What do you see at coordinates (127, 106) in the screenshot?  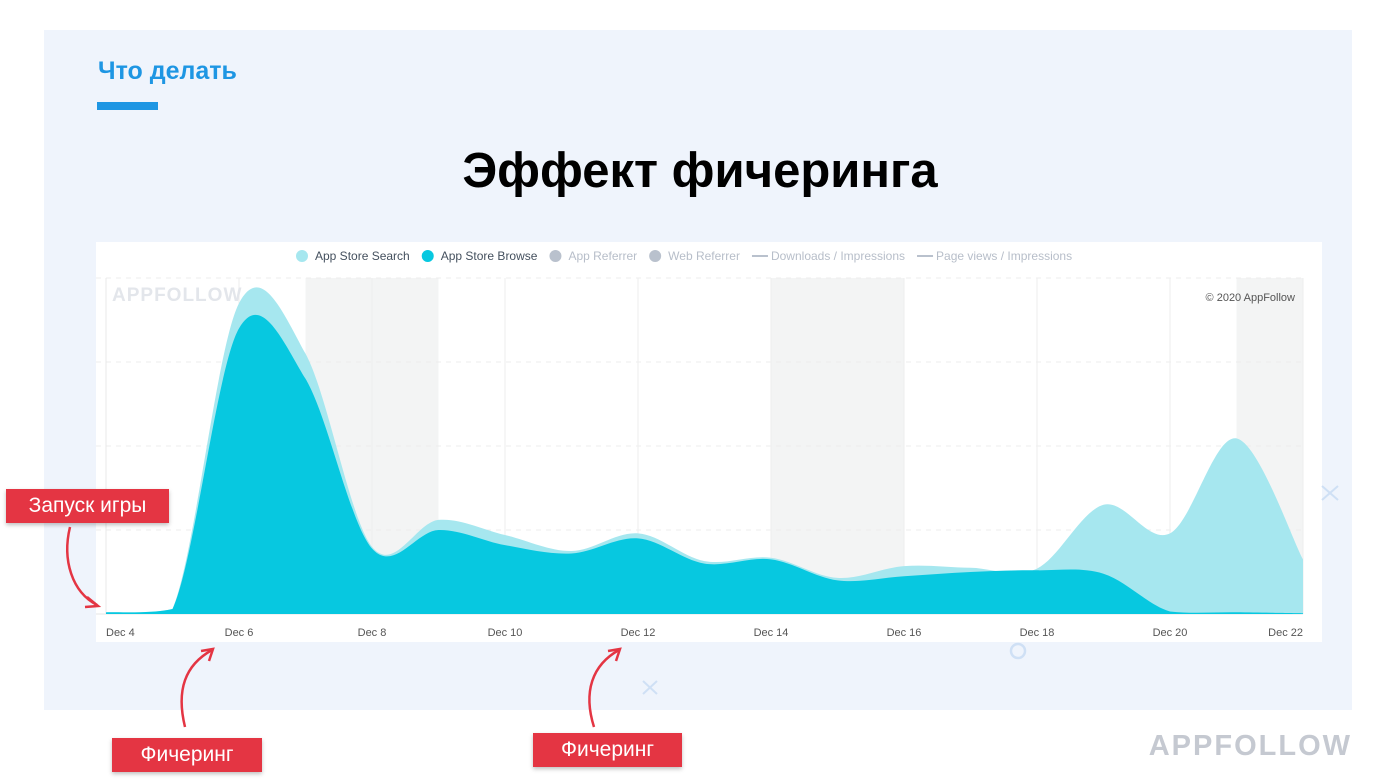 I see `section-underline` at bounding box center [127, 106].